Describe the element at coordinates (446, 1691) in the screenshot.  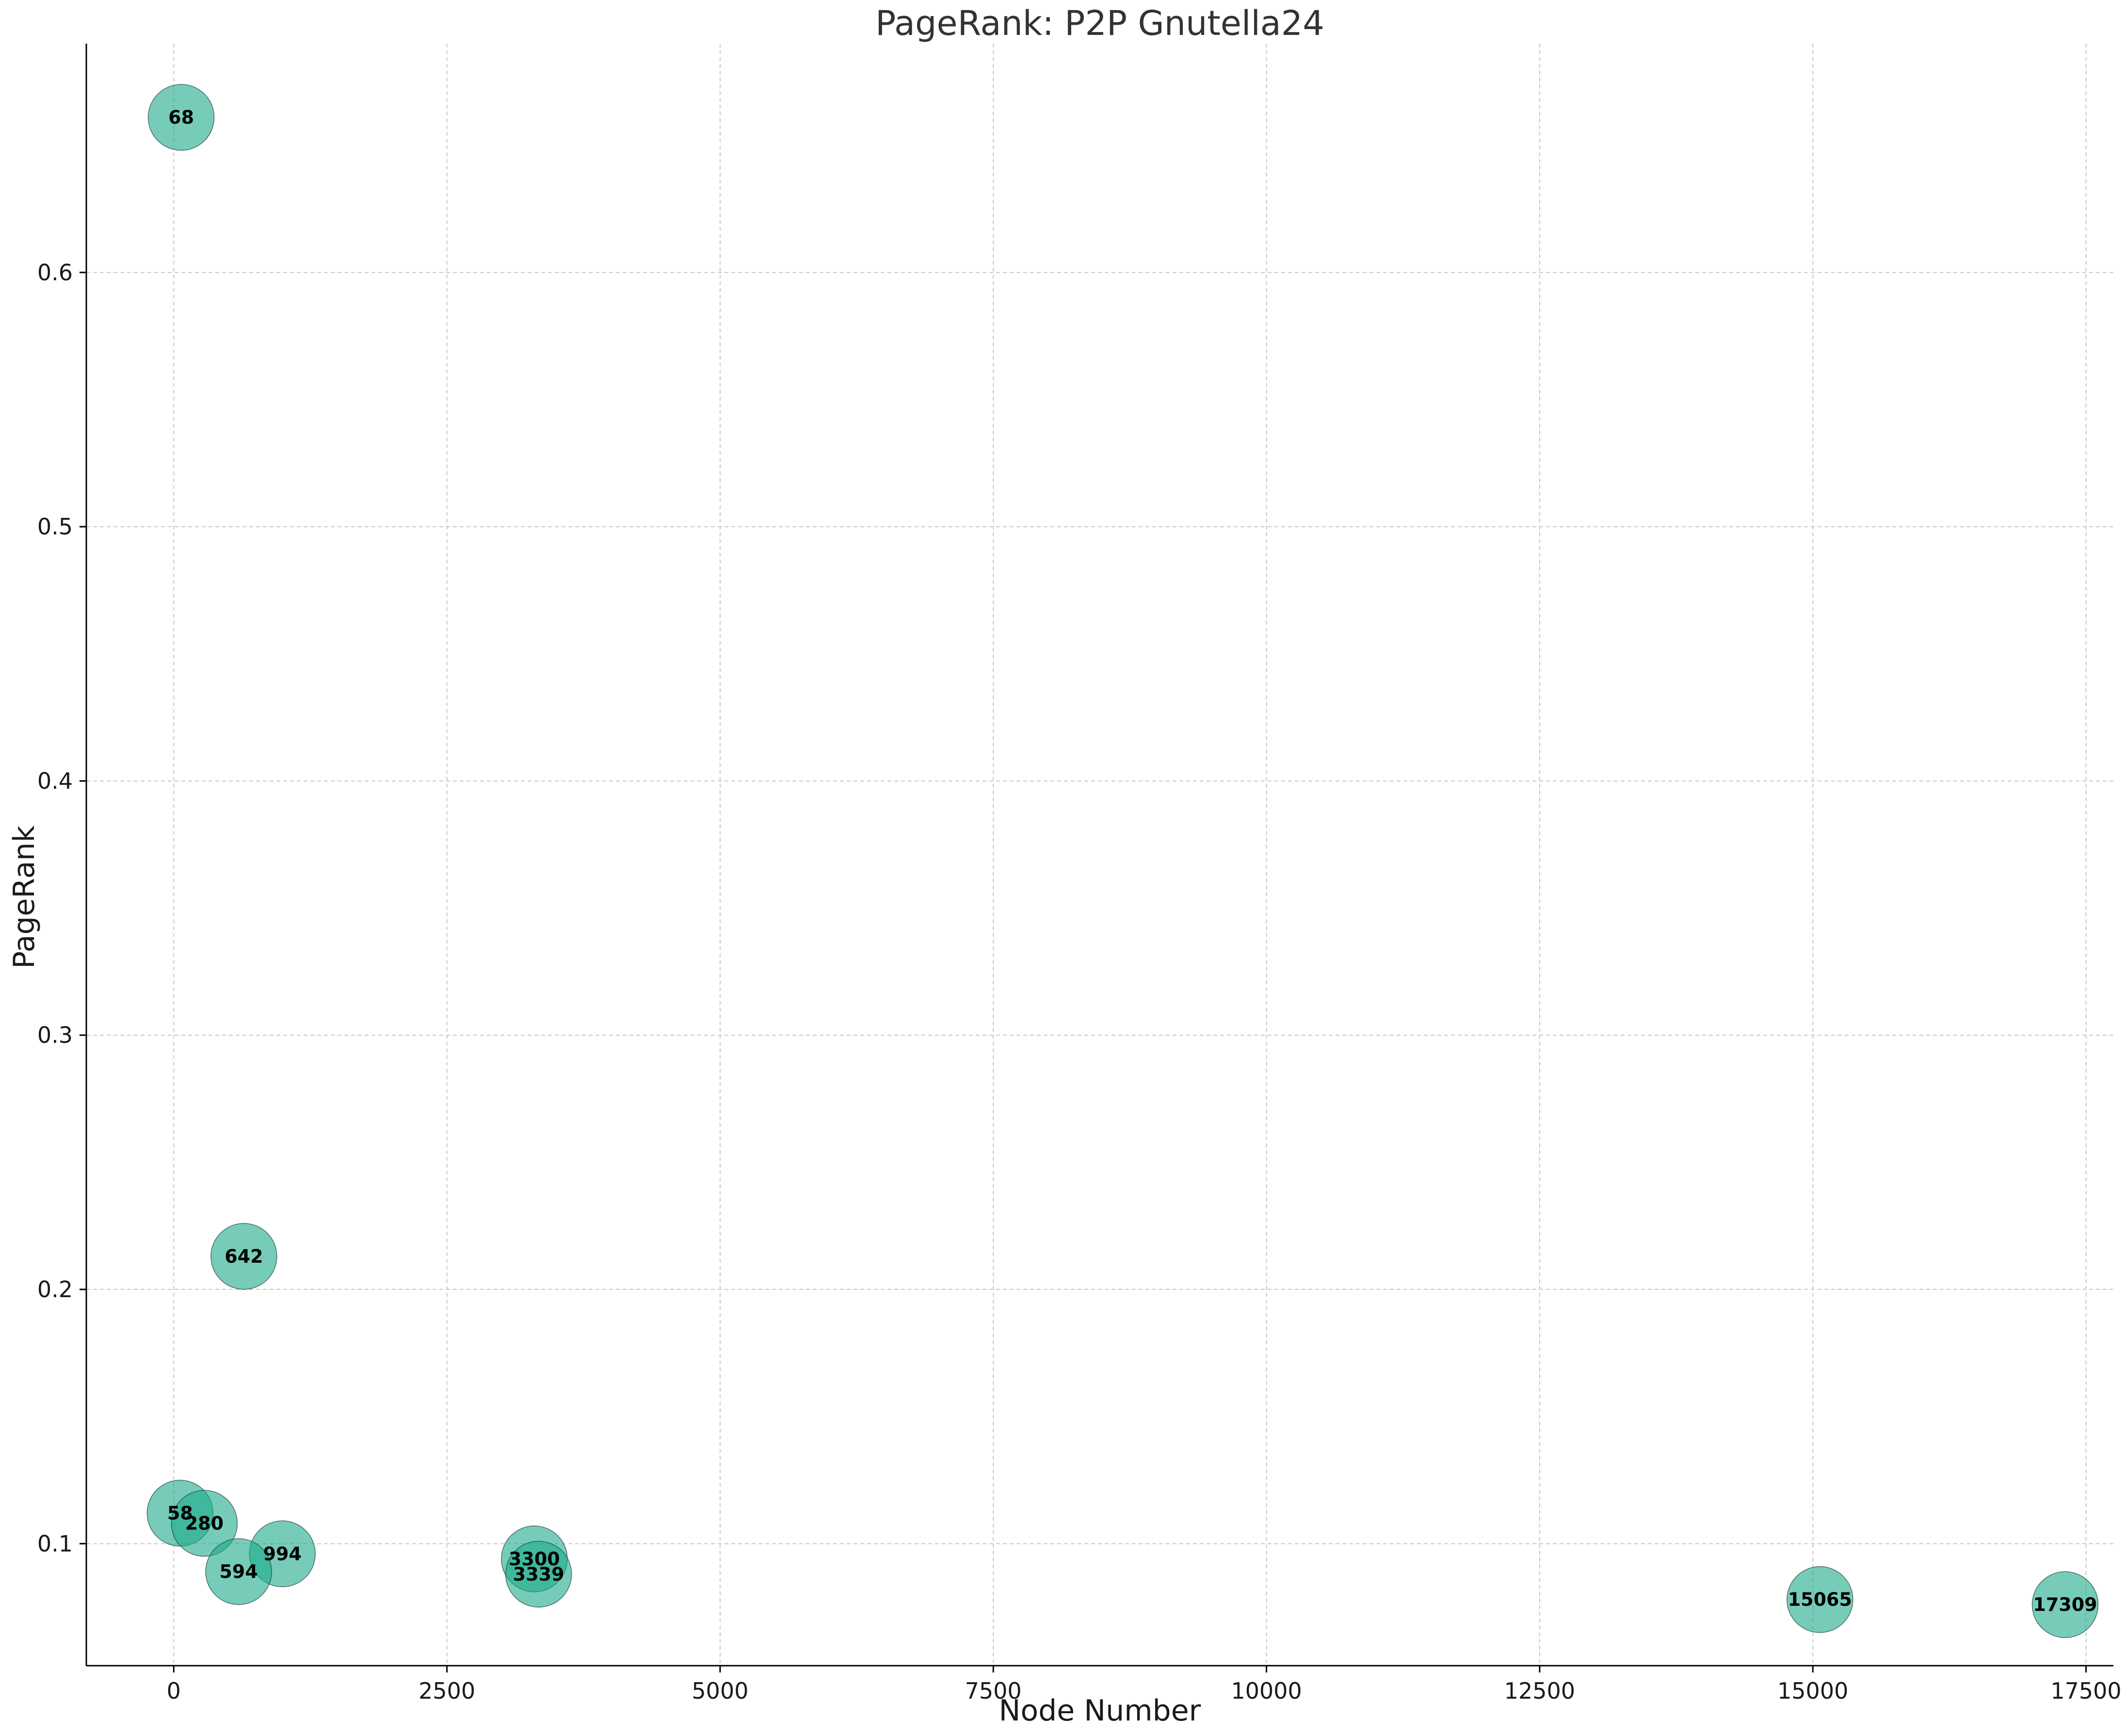
I see `x-tick-label: 2500` at that location.